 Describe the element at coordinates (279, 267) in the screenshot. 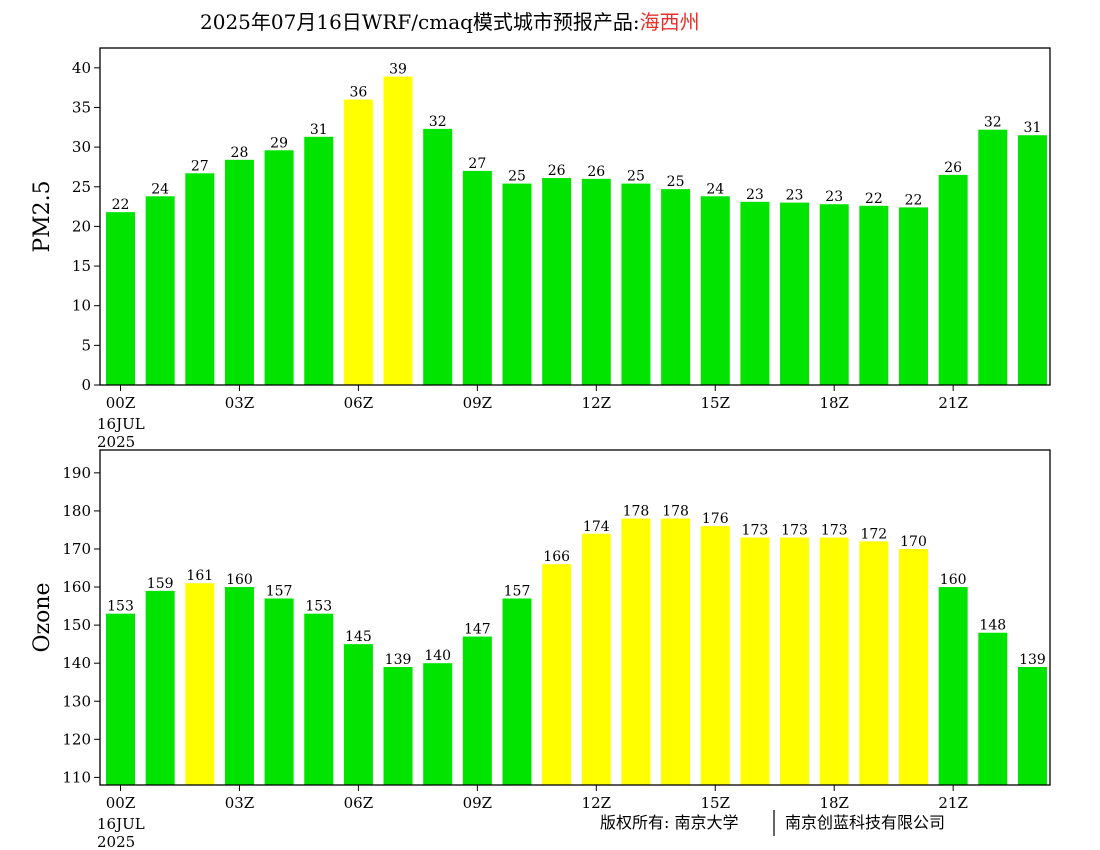

I see `pm25-bar-04Z` at that location.